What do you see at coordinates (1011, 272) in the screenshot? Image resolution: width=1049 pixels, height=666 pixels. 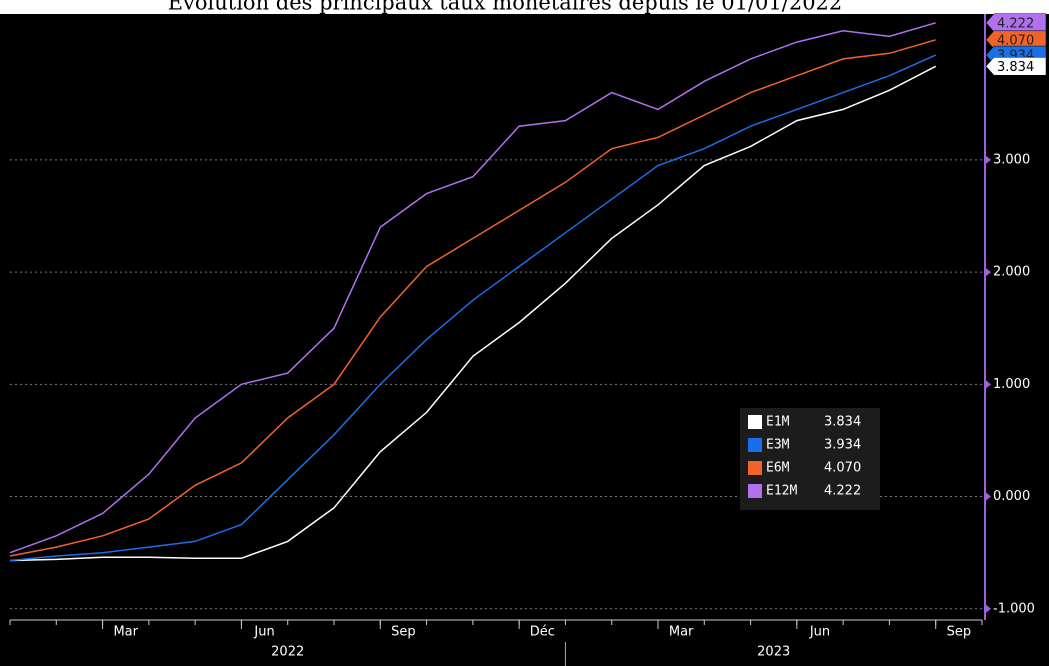 I see `y-tick-label: 2.000` at bounding box center [1011, 272].